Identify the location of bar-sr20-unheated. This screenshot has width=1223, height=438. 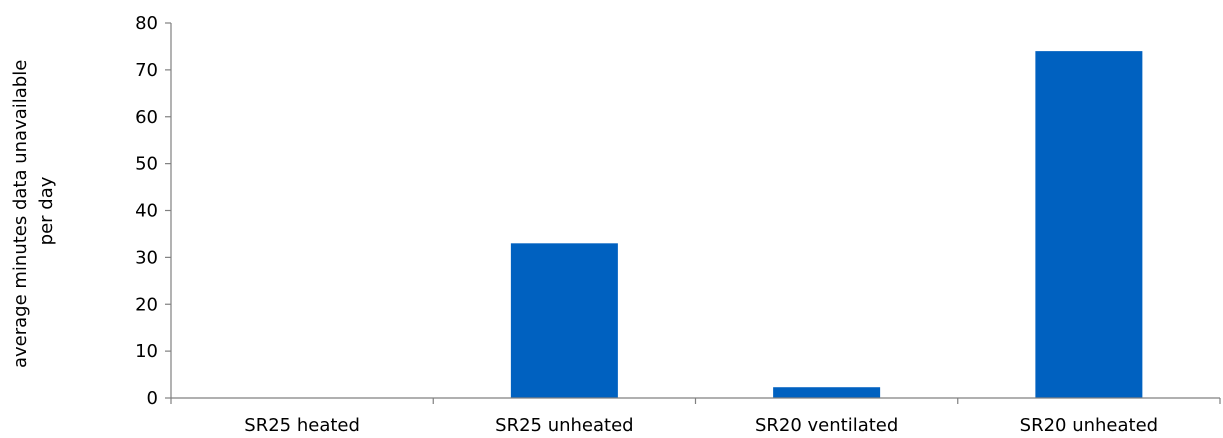
(1089, 224).